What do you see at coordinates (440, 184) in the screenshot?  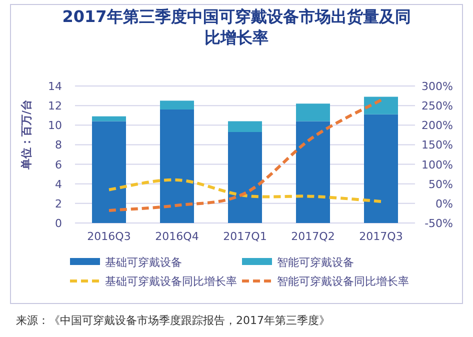 I see `y2-tick-label: 50%` at bounding box center [440, 184].